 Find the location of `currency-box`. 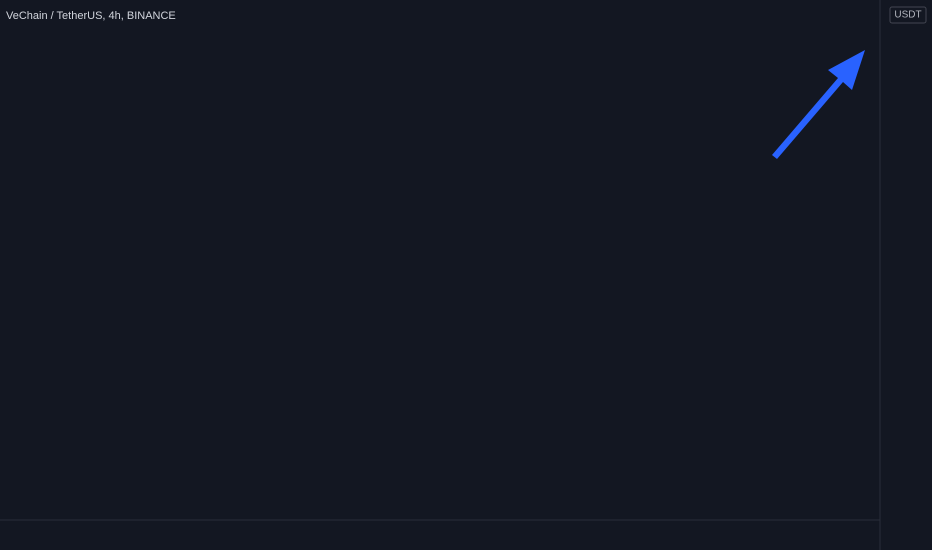

currency-box is located at coordinates (908, 15).